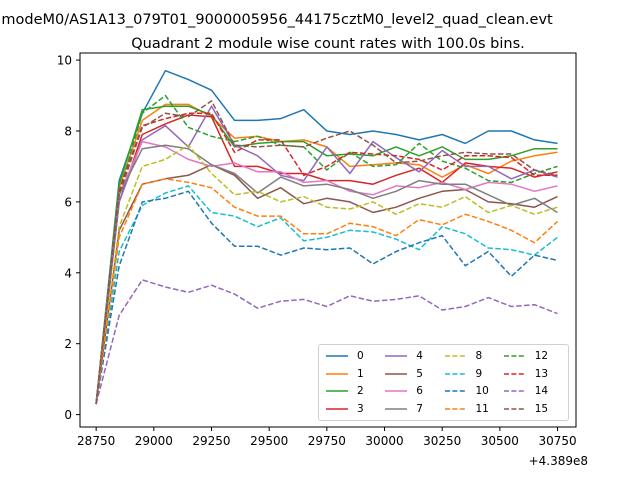  I want to click on chart-legend: 0 1 2 3 4 5 6 7 8 9 10 11 12 13 14 15, so click(443, 382).